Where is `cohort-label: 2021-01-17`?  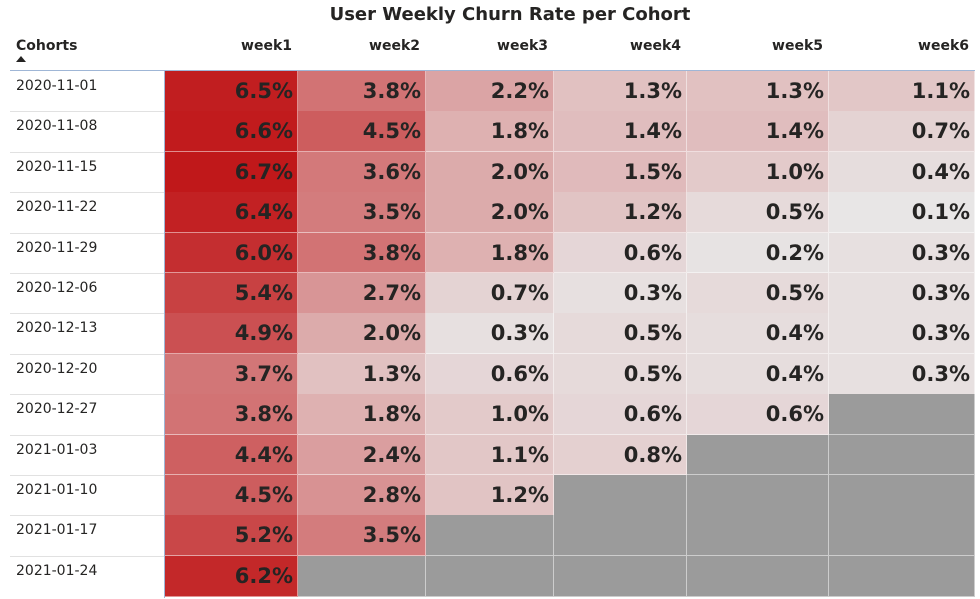 cohort-label: 2021-01-17 is located at coordinates (57, 530).